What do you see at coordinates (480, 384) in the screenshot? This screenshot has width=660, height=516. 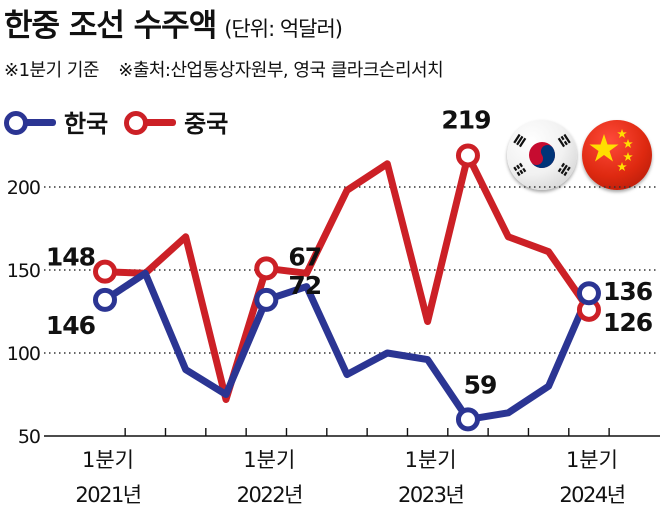 I see `data-label: 59` at bounding box center [480, 384].